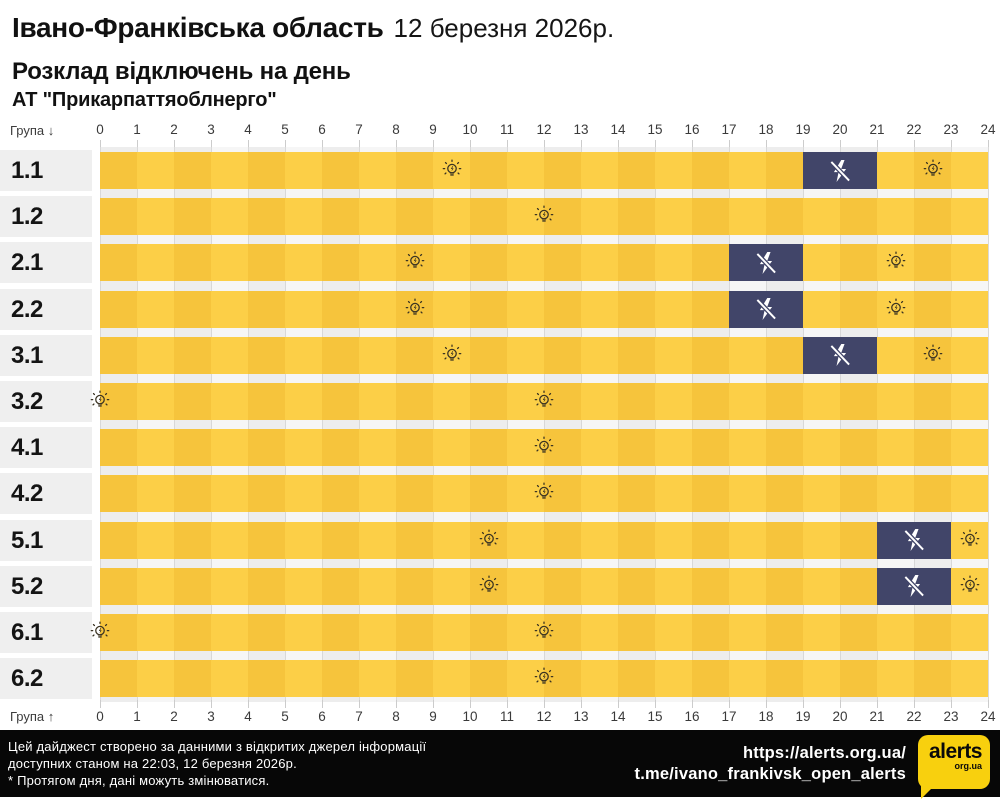 The height and width of the screenshot is (799, 1000). Describe the element at coordinates (500, 678) in the screenshot. I see `group-row-6.2: 6.2` at that location.